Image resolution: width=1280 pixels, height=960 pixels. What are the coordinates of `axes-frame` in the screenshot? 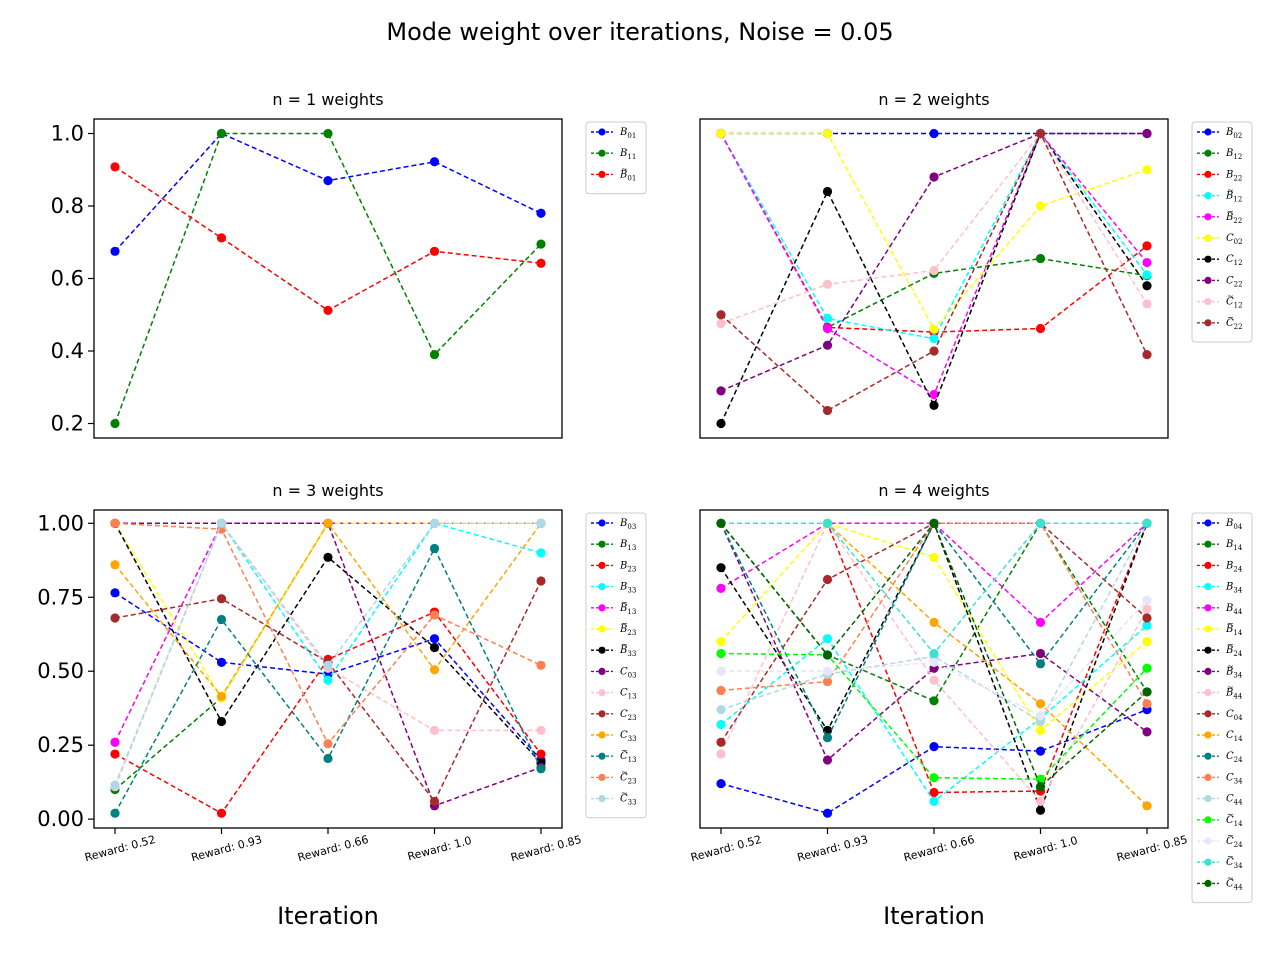 It's located at (934, 278).